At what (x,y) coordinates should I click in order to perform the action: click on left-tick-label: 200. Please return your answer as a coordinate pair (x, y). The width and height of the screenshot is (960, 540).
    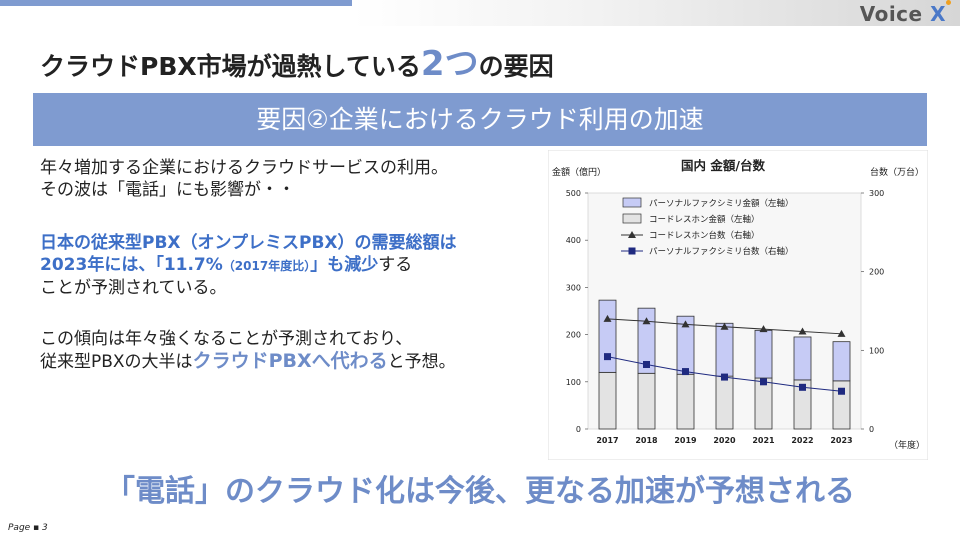
    Looking at the image, I should click on (573, 335).